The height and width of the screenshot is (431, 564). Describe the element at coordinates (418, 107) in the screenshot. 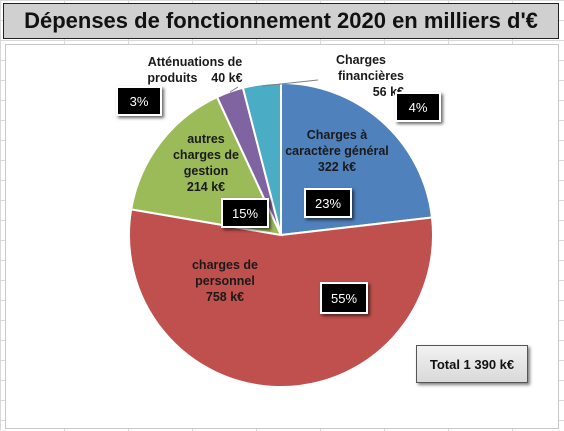

I see `percent-label-charges-financieres: 4%` at that location.